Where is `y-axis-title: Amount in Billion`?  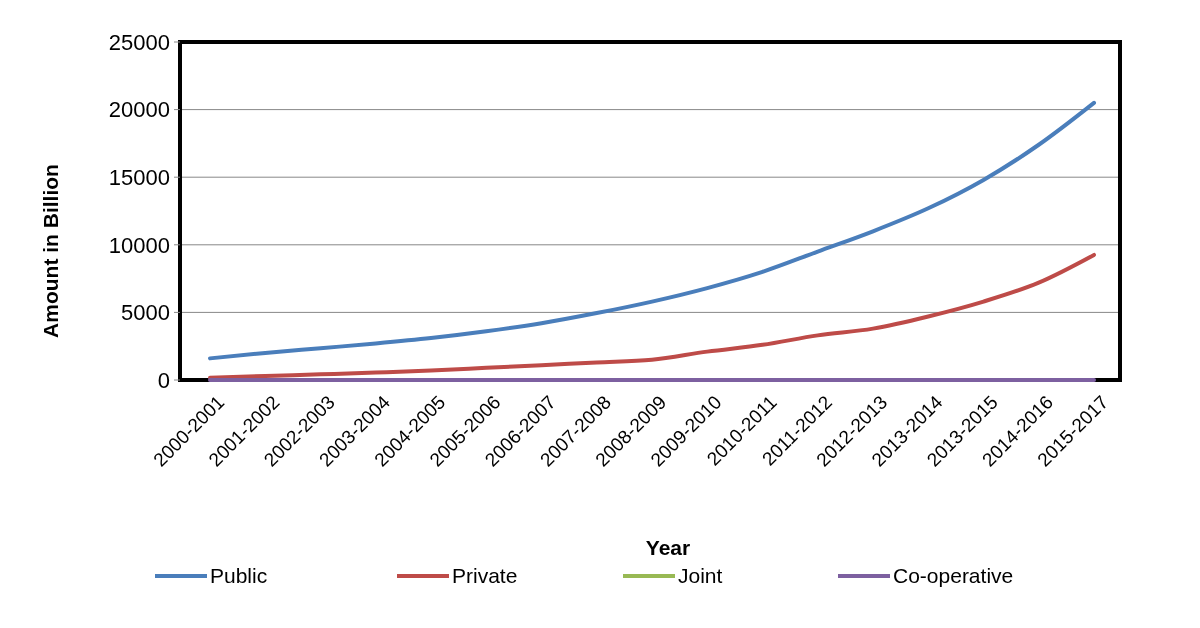 y-axis-title: Amount in Billion is located at coordinates (50, 251).